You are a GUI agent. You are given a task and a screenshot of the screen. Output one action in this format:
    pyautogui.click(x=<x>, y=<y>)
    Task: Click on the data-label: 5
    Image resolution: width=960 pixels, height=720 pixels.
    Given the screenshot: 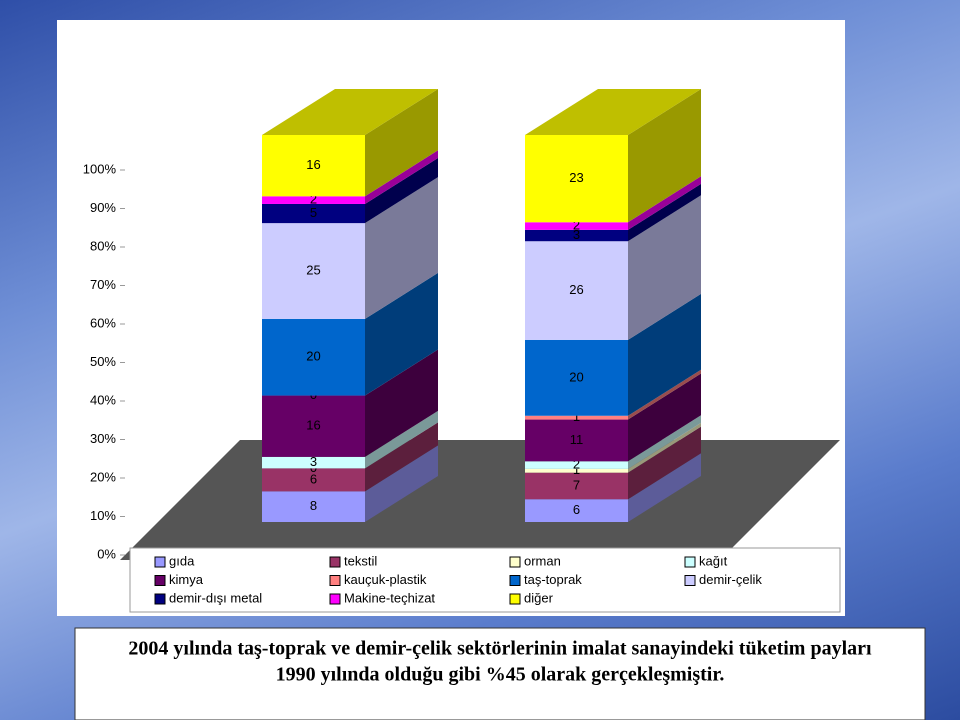 What is the action you would take?
    pyautogui.click(x=313, y=212)
    